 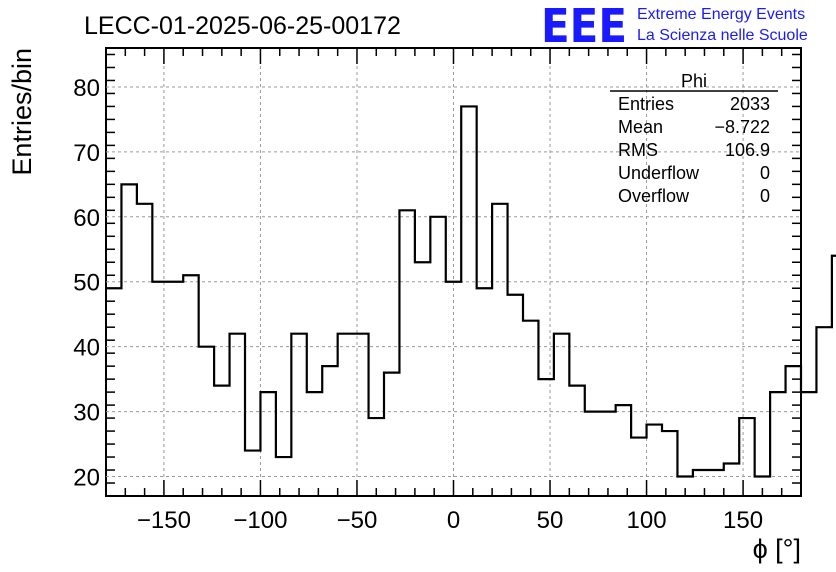 What do you see at coordinates (584, 26) in the screenshot?
I see `eee-logo-mark: EEE` at bounding box center [584, 26].